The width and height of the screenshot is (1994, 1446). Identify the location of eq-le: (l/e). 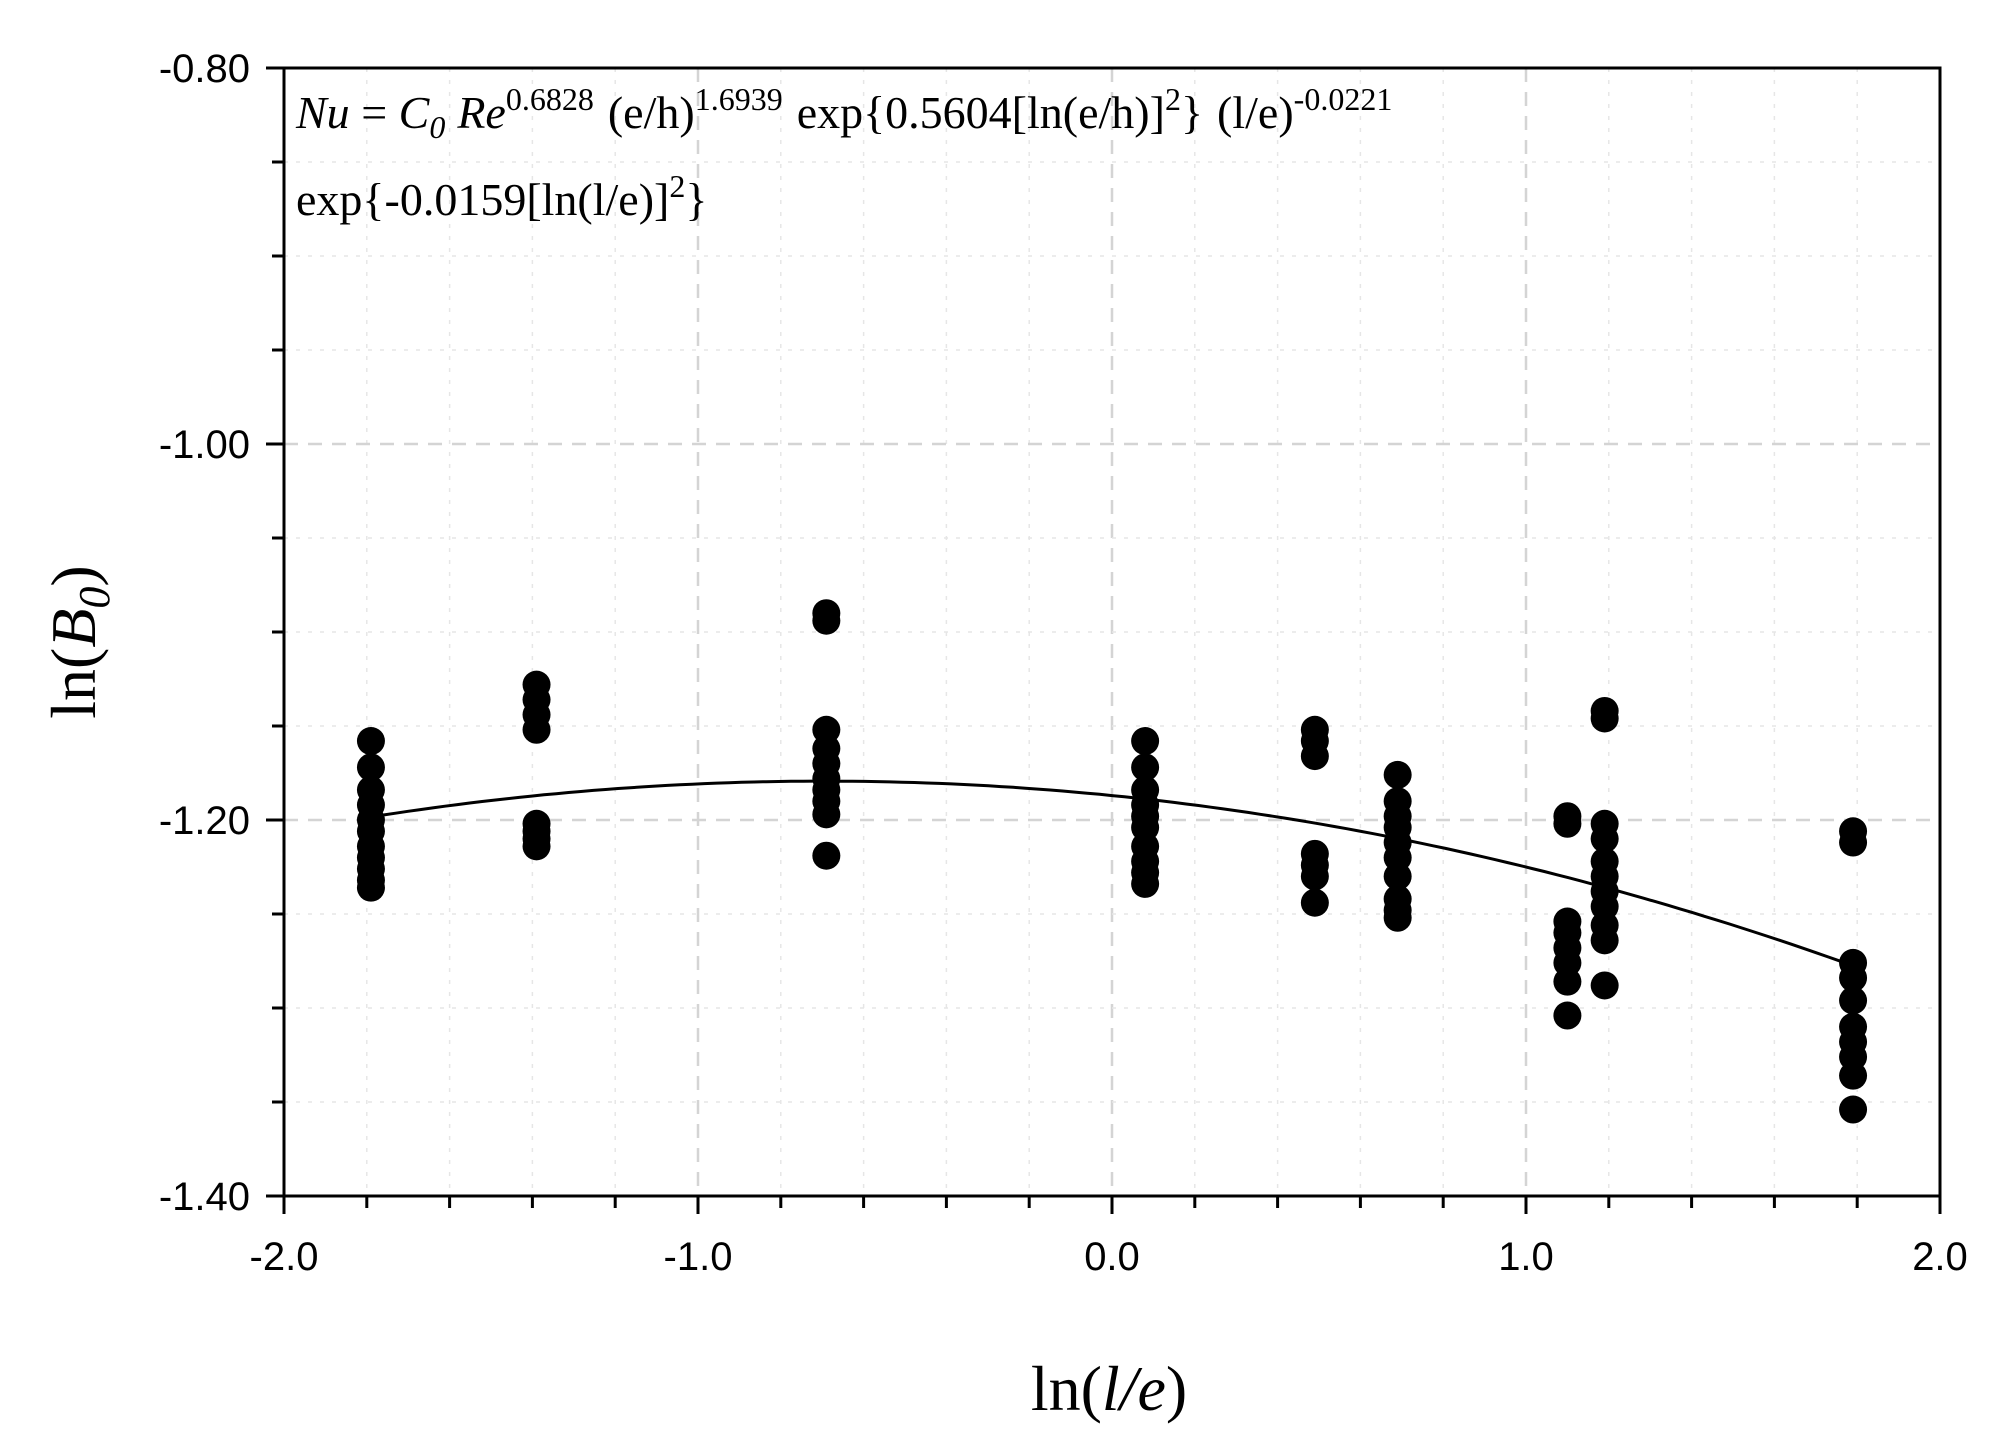
(1255, 112).